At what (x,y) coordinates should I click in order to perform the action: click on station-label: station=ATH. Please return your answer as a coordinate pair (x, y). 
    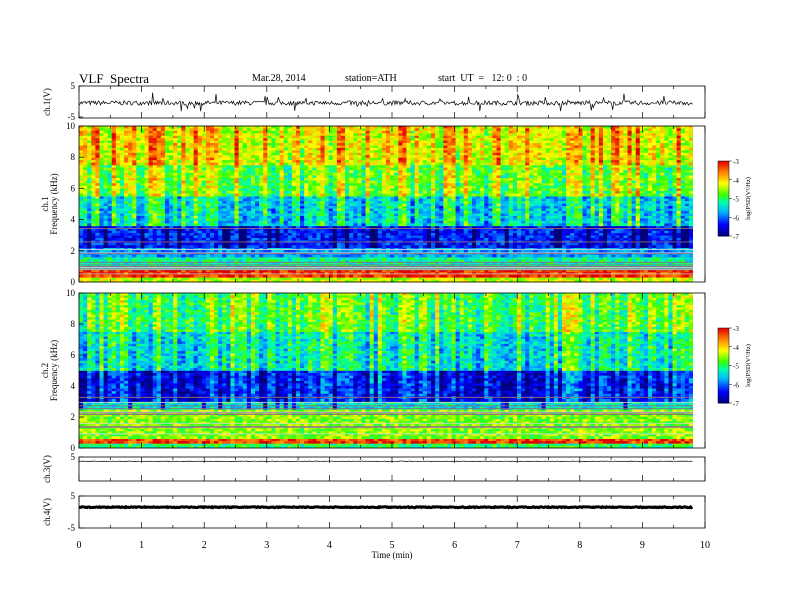
    Looking at the image, I should click on (371, 78).